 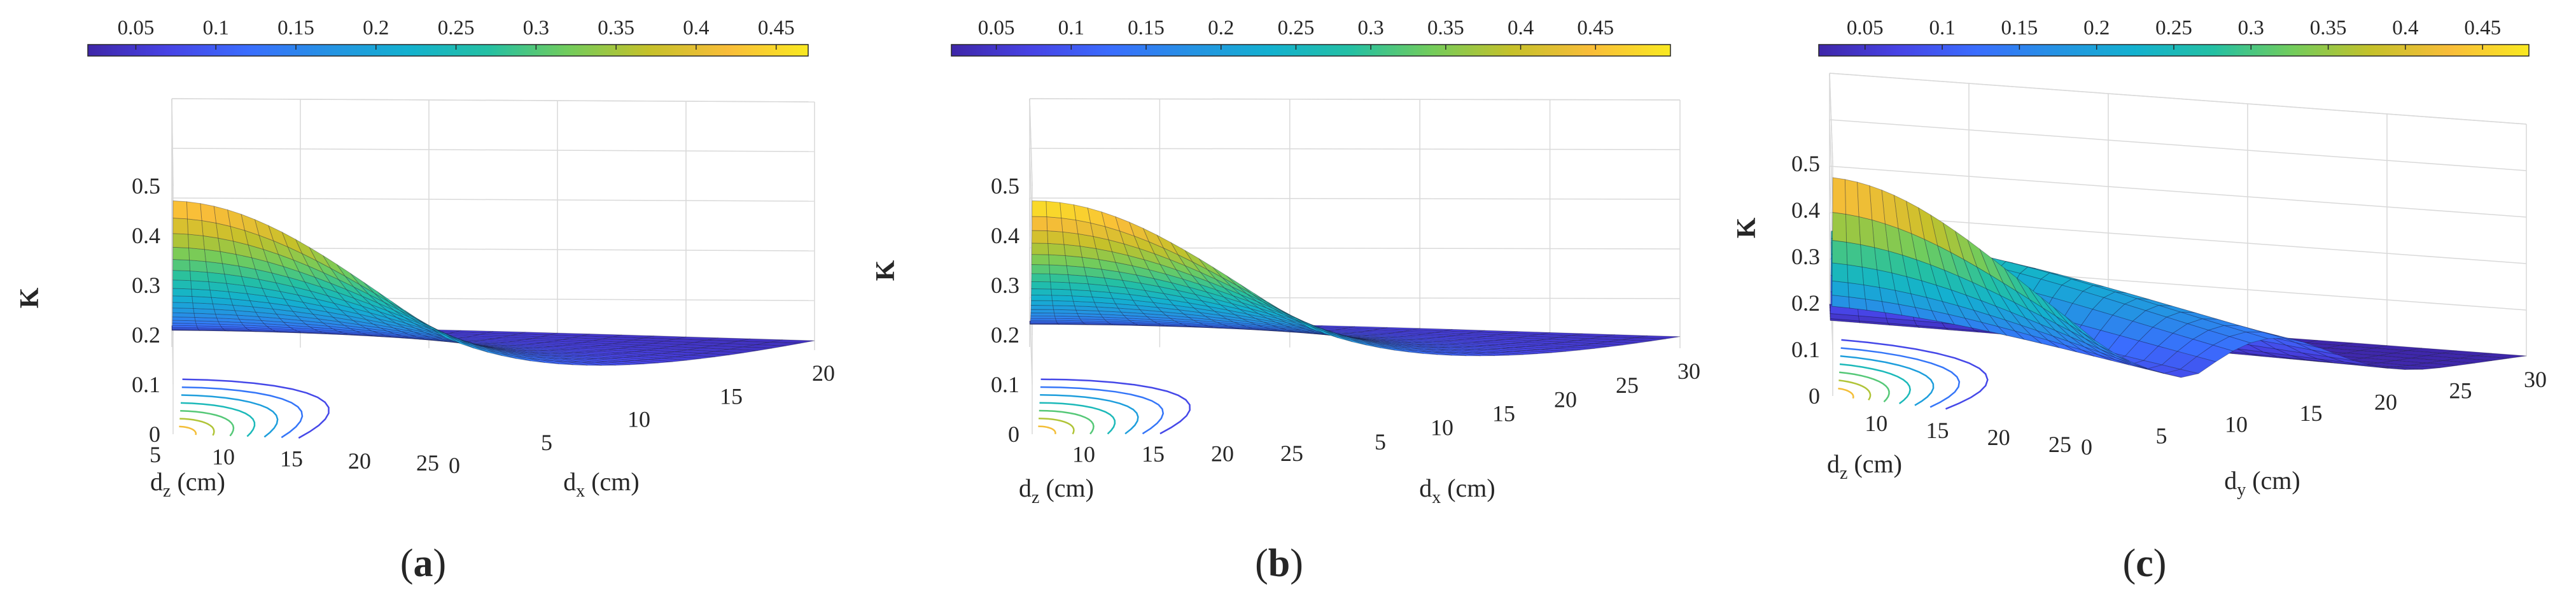 I want to click on z-axis: 0 0.1 0.2 0.3 0.4 0.5 K, so click(x=945, y=310).